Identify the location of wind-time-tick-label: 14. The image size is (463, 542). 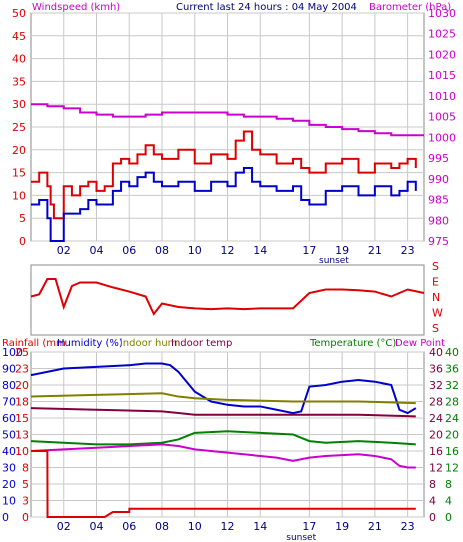
(260, 250).